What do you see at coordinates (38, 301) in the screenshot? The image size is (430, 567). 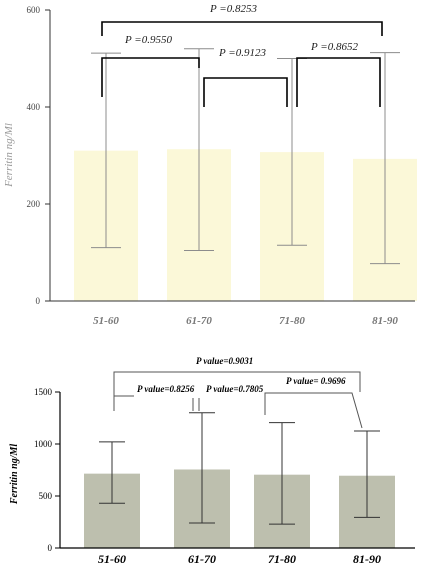 I see `chart-1-y-tick-label: 0` at bounding box center [38, 301].